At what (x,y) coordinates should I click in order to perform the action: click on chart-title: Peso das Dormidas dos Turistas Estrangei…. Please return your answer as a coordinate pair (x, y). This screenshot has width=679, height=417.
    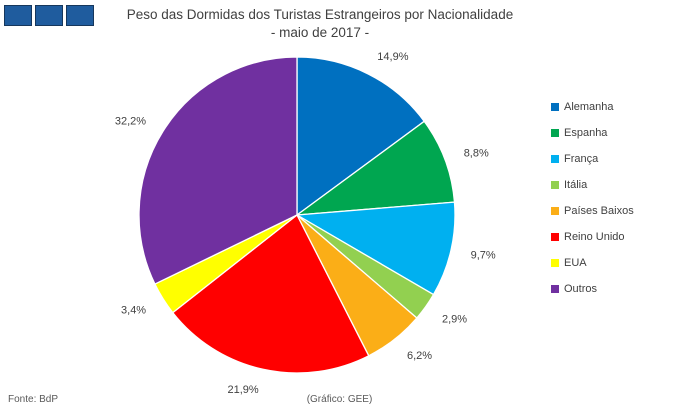
    Looking at the image, I should click on (320, 23).